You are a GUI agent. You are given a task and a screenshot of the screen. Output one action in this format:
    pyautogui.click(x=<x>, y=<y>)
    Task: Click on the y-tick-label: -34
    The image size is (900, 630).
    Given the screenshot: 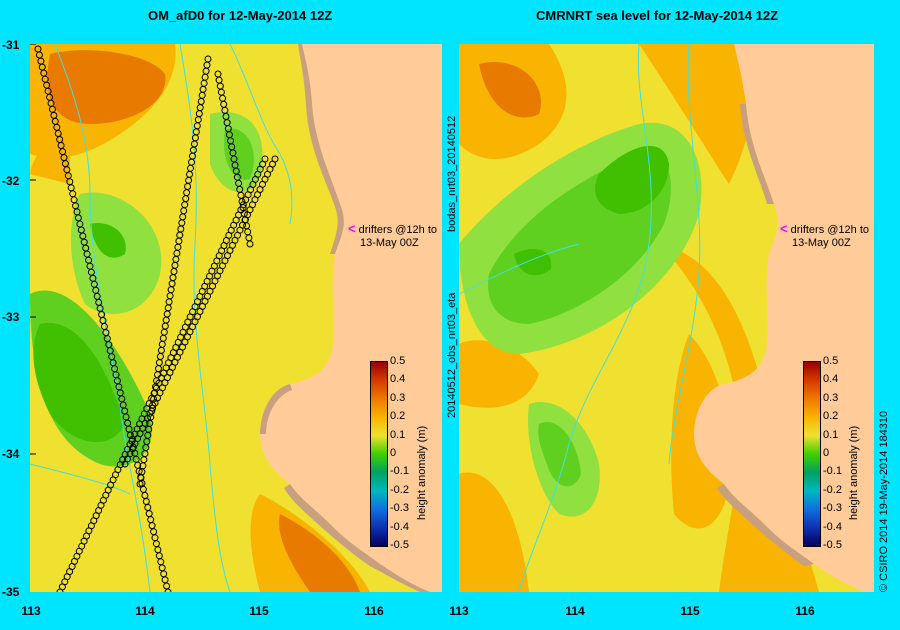 What is the action you would take?
    pyautogui.click(x=11, y=454)
    